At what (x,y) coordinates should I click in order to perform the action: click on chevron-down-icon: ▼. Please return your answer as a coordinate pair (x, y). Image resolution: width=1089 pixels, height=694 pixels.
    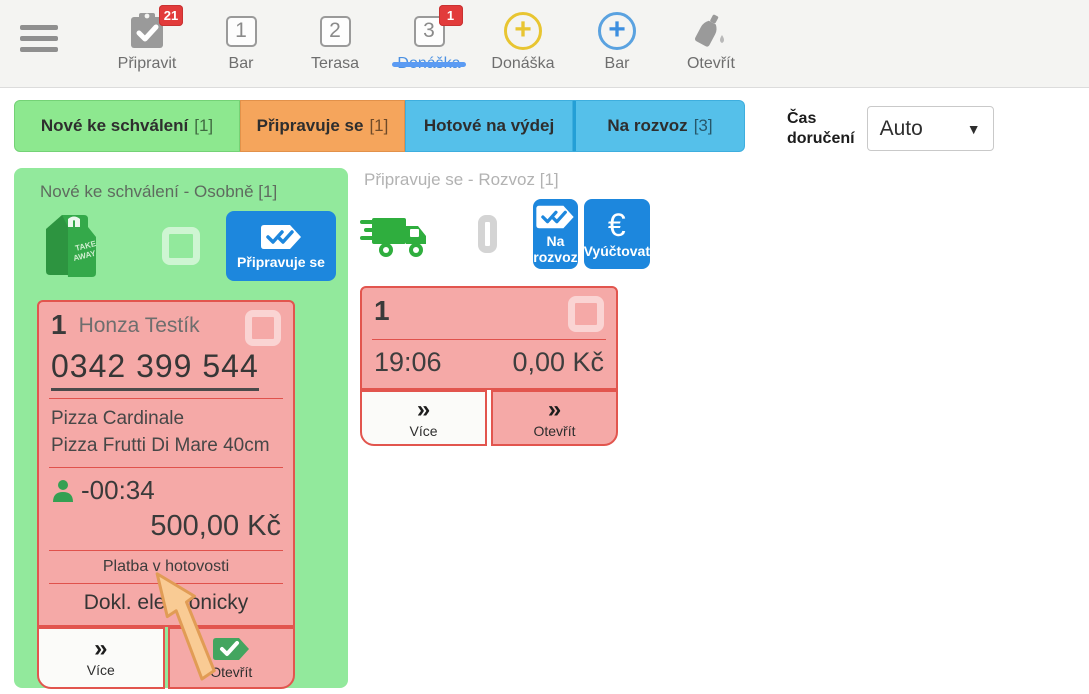
    Looking at the image, I should click on (973, 128).